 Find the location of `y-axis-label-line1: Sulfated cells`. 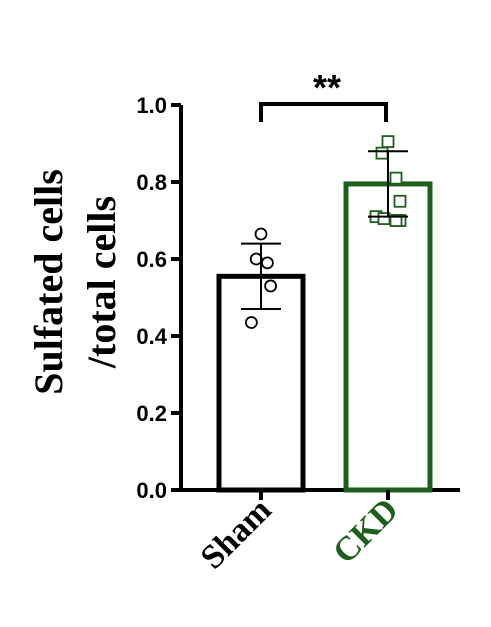

y-axis-label-line1: Sulfated cells is located at coordinates (48, 282).